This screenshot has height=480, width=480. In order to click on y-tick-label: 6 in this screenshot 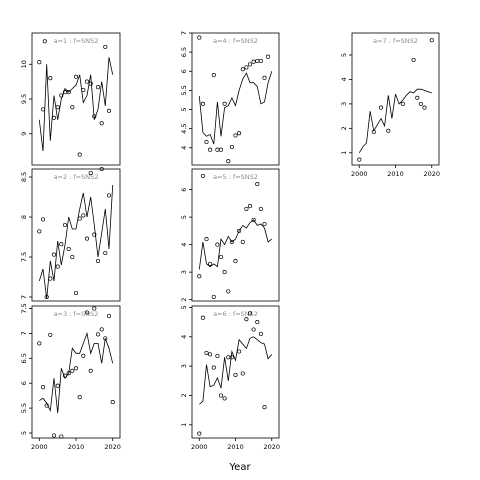, I will do `click(184, 190)`.